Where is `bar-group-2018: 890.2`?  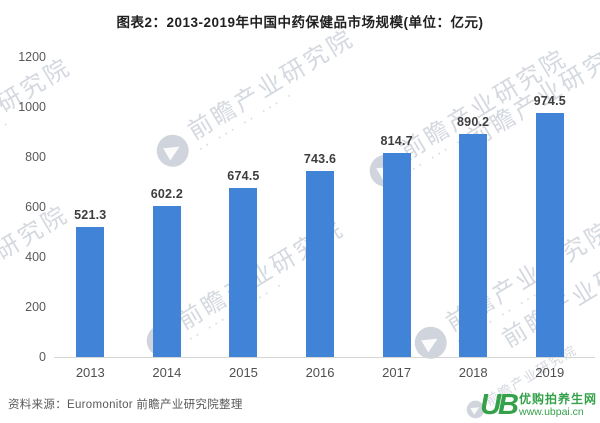 bar-group-2018: 890.2 is located at coordinates (473, 207).